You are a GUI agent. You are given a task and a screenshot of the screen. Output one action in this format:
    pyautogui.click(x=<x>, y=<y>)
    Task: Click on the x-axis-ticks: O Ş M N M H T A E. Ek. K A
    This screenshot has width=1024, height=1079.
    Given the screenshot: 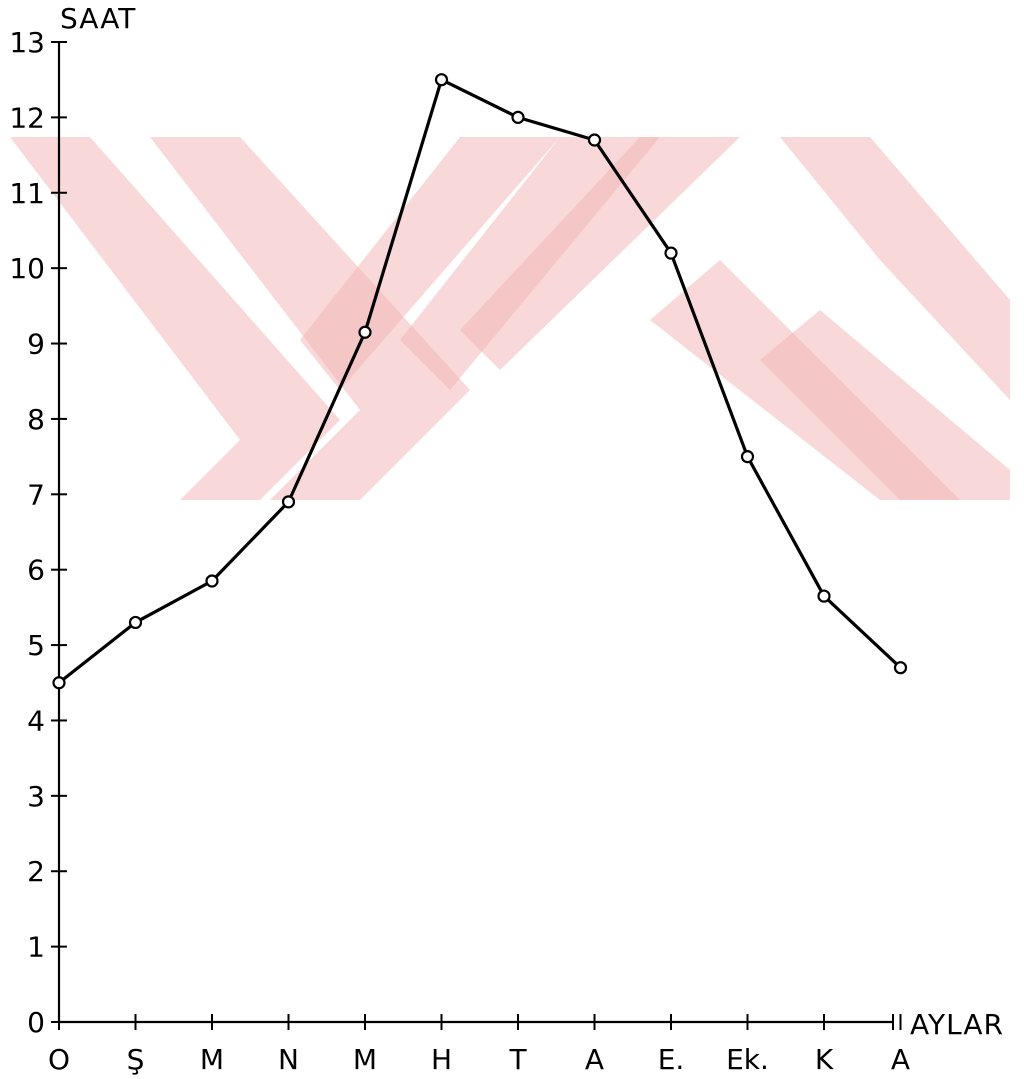 What is the action you would take?
    pyautogui.click(x=479, y=1045)
    